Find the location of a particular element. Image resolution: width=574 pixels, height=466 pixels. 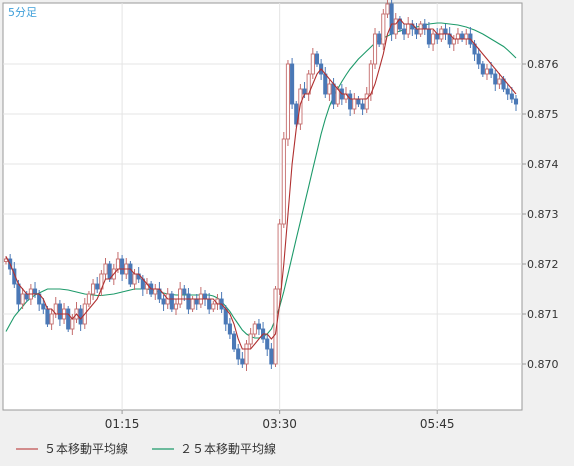

y-tick-label: 0.875 is located at coordinates (543, 114).